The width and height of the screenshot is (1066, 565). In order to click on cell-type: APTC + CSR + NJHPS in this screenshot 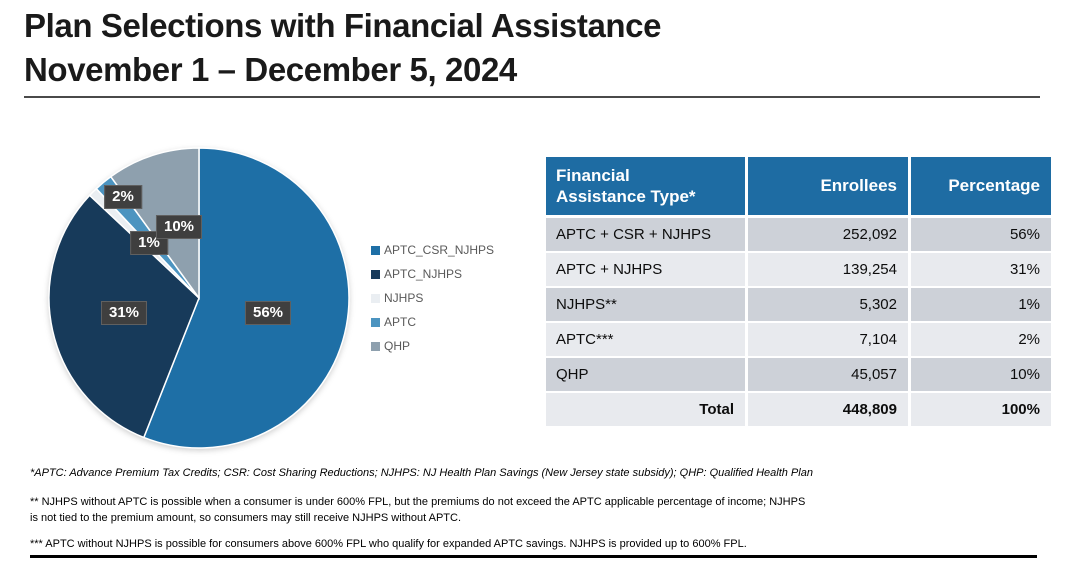, I will do `click(647, 235)`.